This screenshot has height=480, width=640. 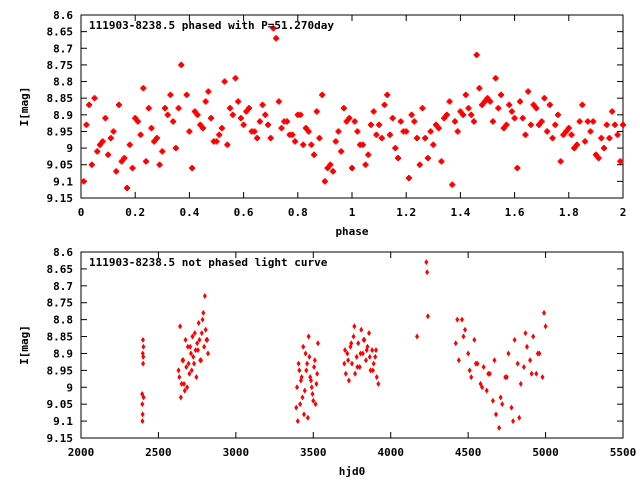 I want to click on y-tick-label: 8.9, so click(x=63, y=353).